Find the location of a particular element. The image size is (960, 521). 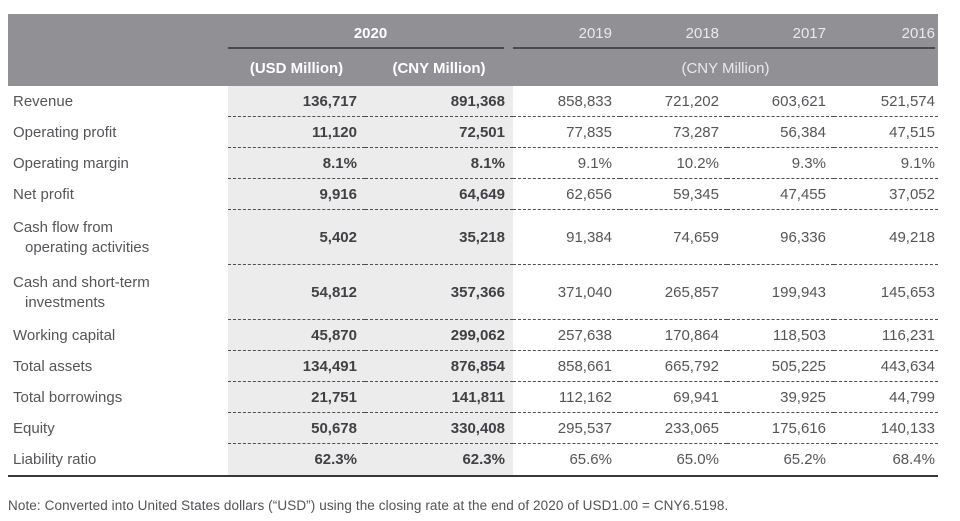

cell-2019: 65.6% is located at coordinates (590, 459).